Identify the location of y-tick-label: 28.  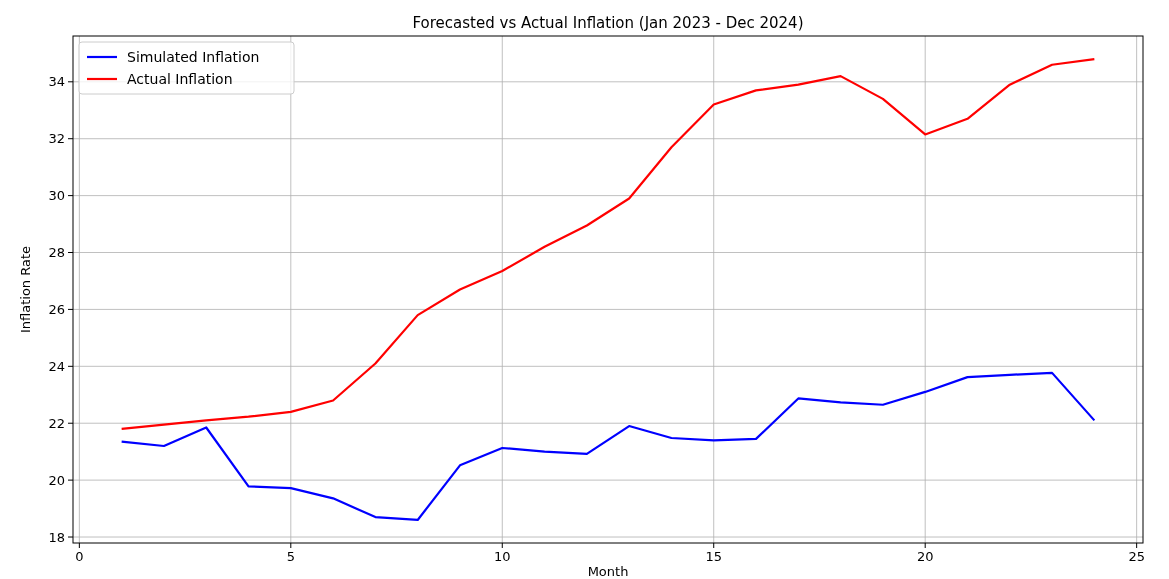
(56, 253).